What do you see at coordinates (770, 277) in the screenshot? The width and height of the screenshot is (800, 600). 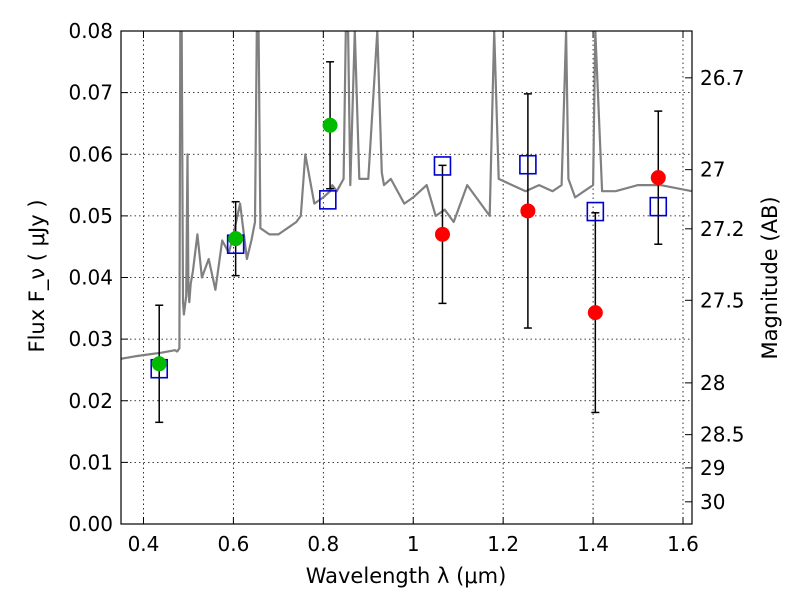 I see `right-axis-label: Magnitude (AB)` at bounding box center [770, 277].